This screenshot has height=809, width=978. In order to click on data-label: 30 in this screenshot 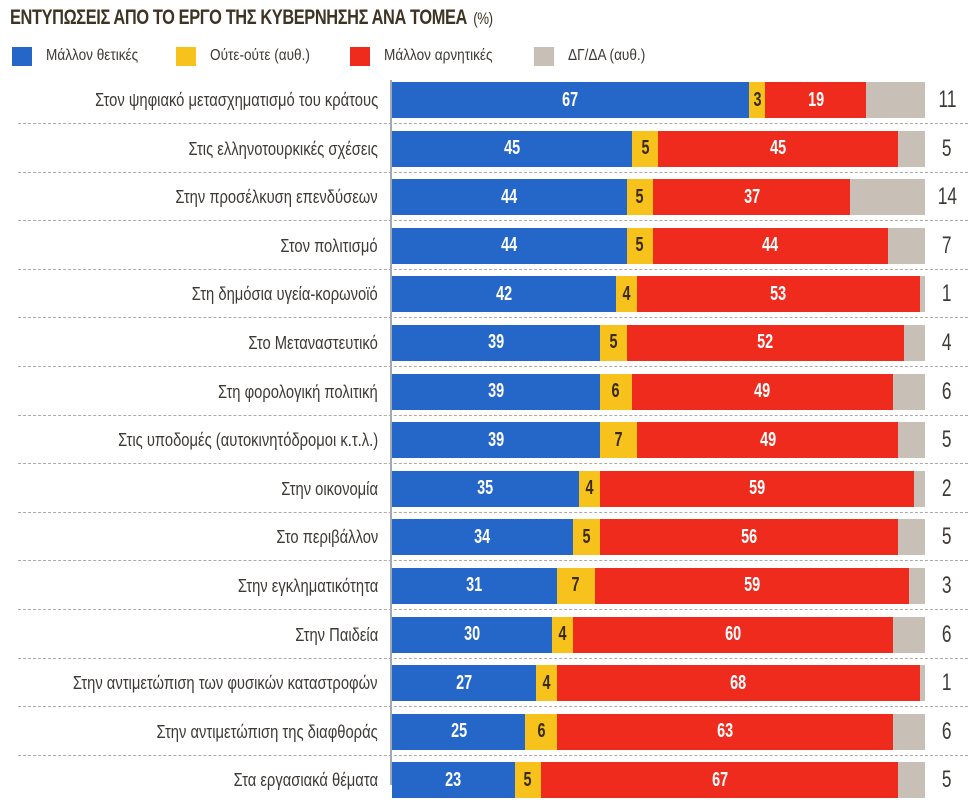, I will do `click(471, 634)`.